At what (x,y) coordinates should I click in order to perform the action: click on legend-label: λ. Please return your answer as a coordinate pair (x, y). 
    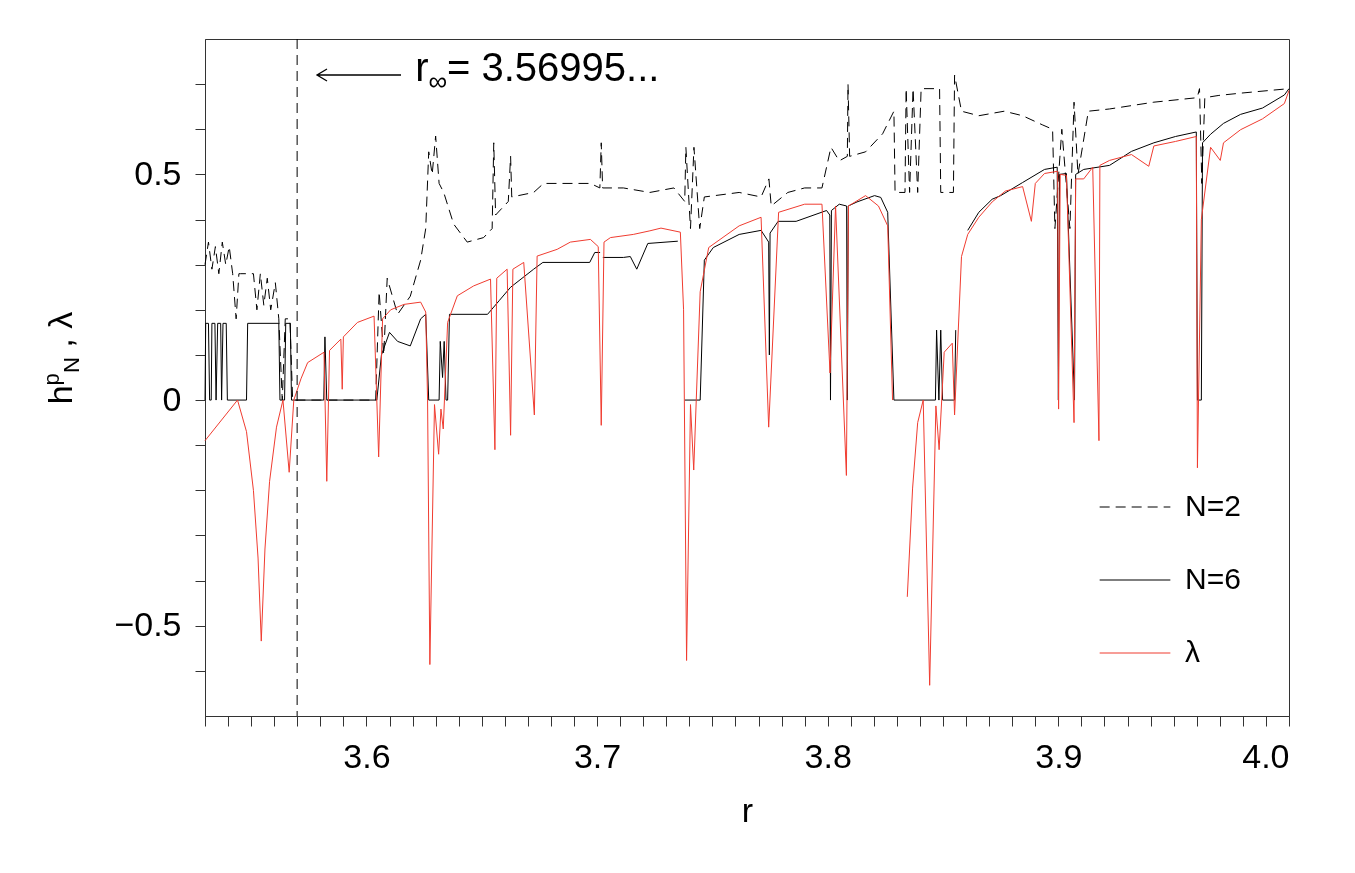
    Looking at the image, I should click on (1192, 651).